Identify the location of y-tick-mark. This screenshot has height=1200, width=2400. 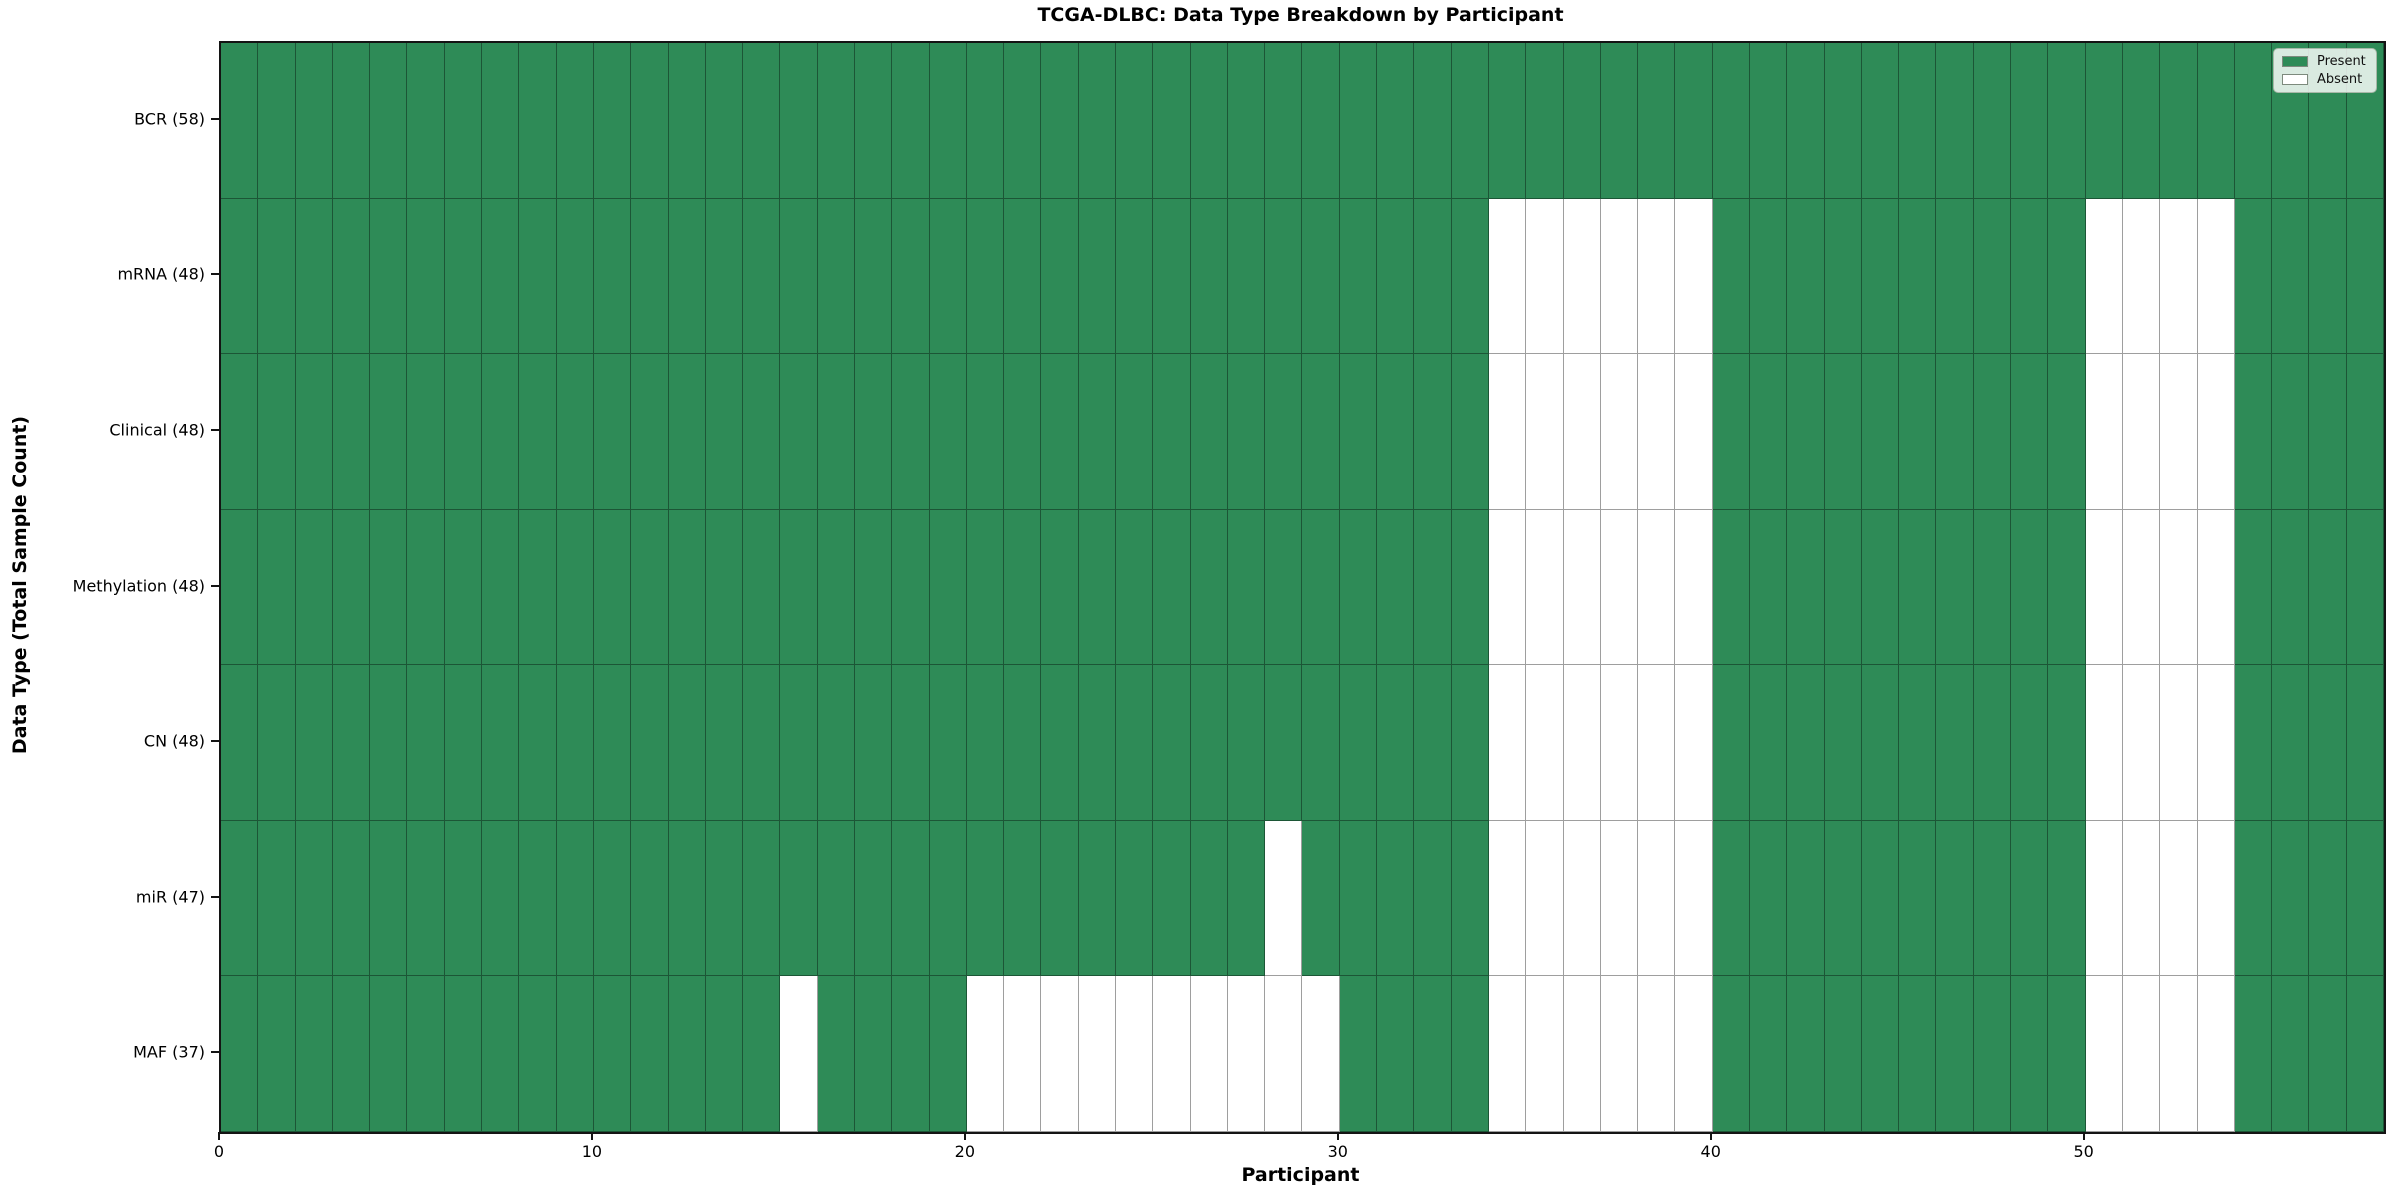
(215, 118).